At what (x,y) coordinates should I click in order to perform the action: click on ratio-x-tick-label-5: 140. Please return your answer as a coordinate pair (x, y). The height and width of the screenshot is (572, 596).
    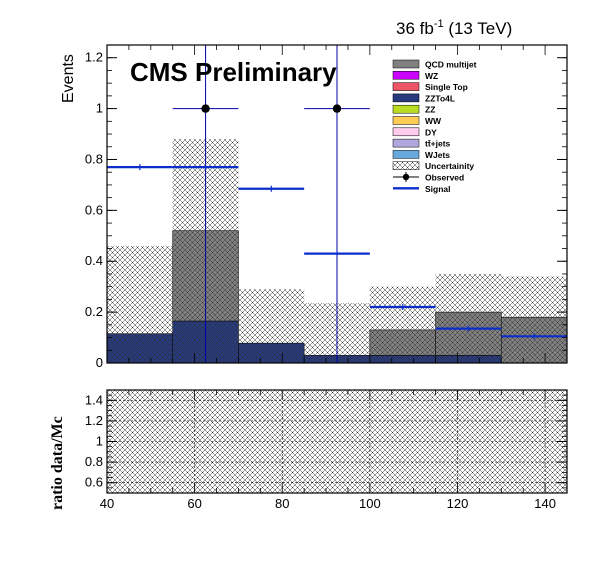
    Looking at the image, I should click on (545, 503).